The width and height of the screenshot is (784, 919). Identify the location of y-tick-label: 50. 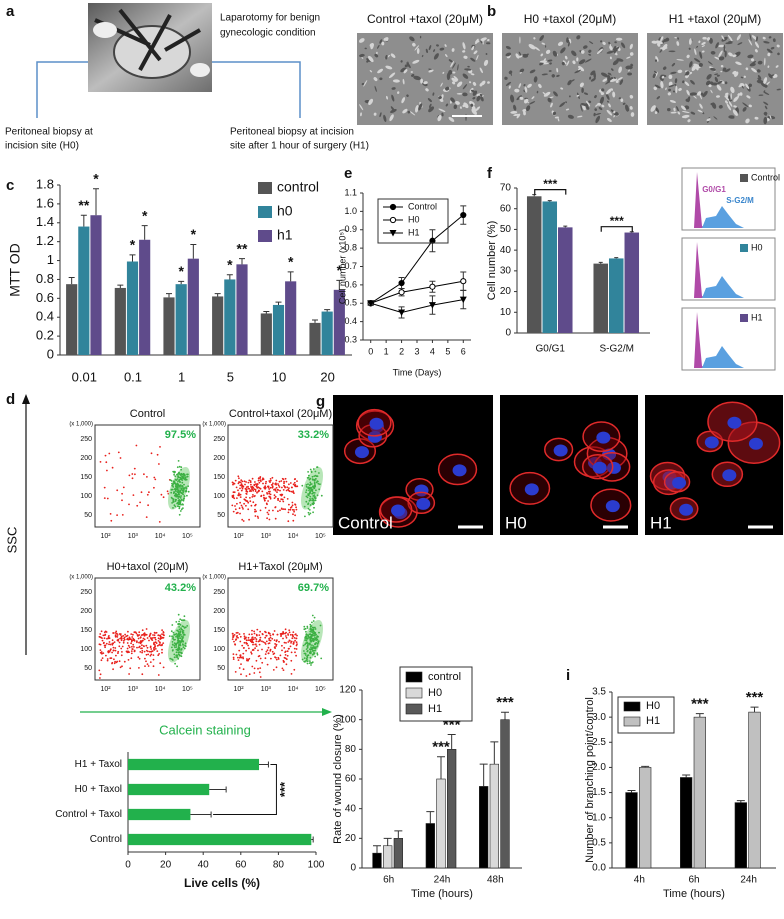
(88, 668).